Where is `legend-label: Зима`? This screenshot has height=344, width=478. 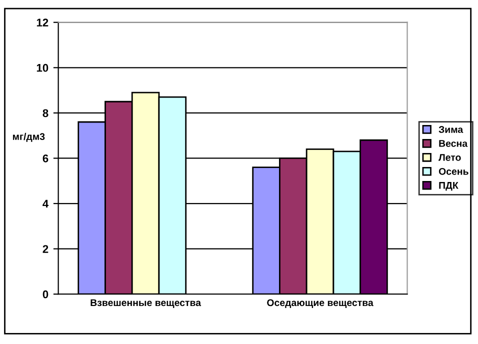
legend-label: Зима is located at coordinates (451, 129).